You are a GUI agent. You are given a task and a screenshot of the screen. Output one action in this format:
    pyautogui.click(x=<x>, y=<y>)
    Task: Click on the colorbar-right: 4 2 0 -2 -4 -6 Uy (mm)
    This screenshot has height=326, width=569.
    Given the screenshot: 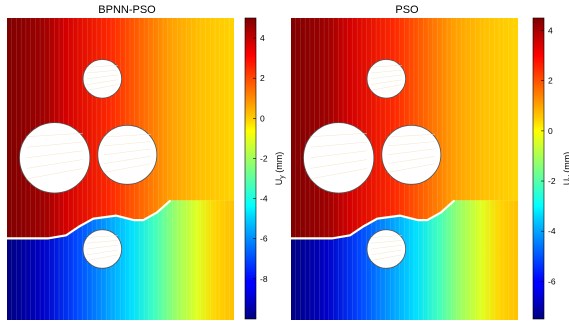 What is the action you would take?
    pyautogui.click(x=550, y=168)
    